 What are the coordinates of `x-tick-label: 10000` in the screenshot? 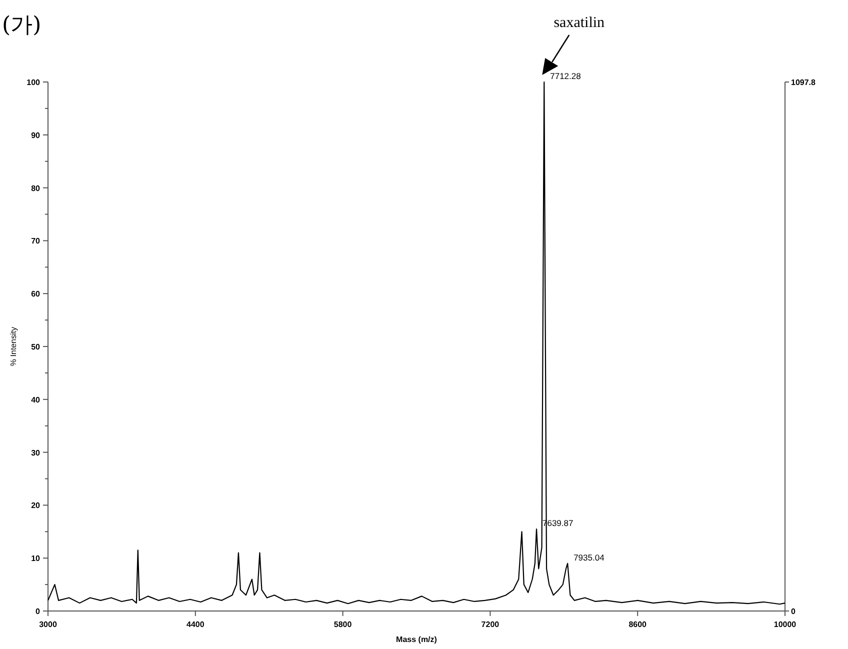 It's located at (785, 624).